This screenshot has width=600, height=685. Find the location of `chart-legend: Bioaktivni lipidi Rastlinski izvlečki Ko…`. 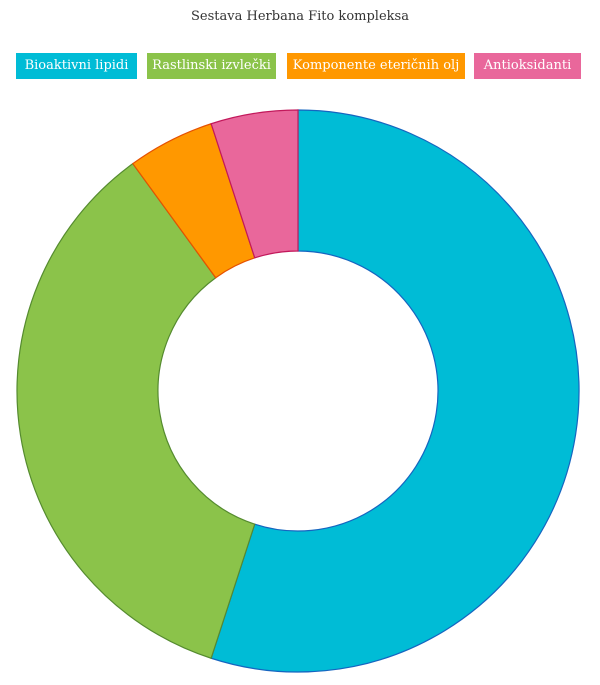

chart-legend: Bioaktivni lipidi Rastlinski izvlečki Ko… is located at coordinates (300, 66).